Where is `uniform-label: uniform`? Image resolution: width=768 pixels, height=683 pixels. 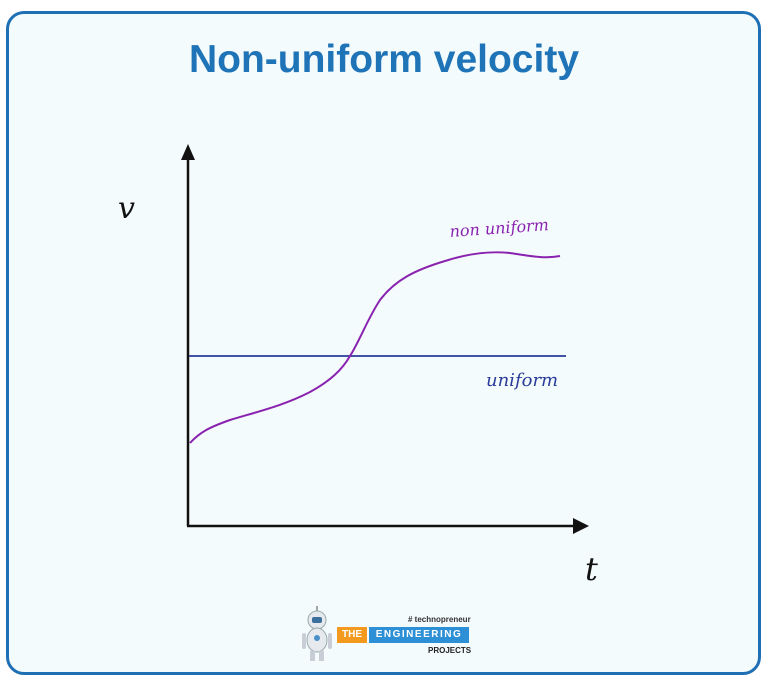 uniform-label: uniform is located at coordinates (522, 380).